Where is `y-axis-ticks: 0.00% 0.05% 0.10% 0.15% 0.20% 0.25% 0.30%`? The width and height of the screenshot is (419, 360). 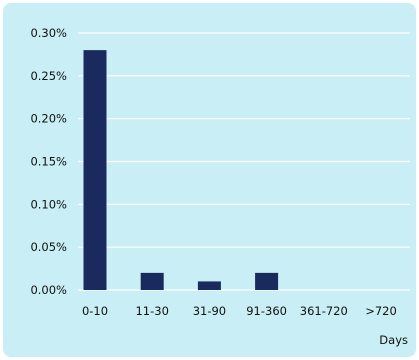
y-axis-ticks: 0.00% 0.05% 0.10% 0.15% 0.20% 0.25% 0.30% is located at coordinates (48, 161).